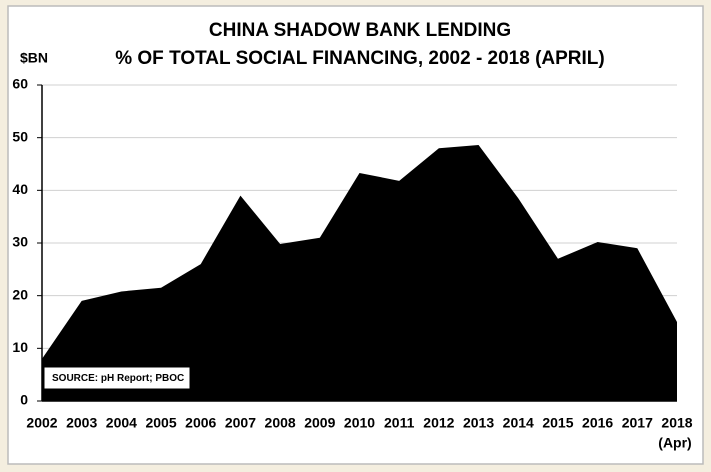  I want to click on x-tick-label: 2015, so click(557, 423).